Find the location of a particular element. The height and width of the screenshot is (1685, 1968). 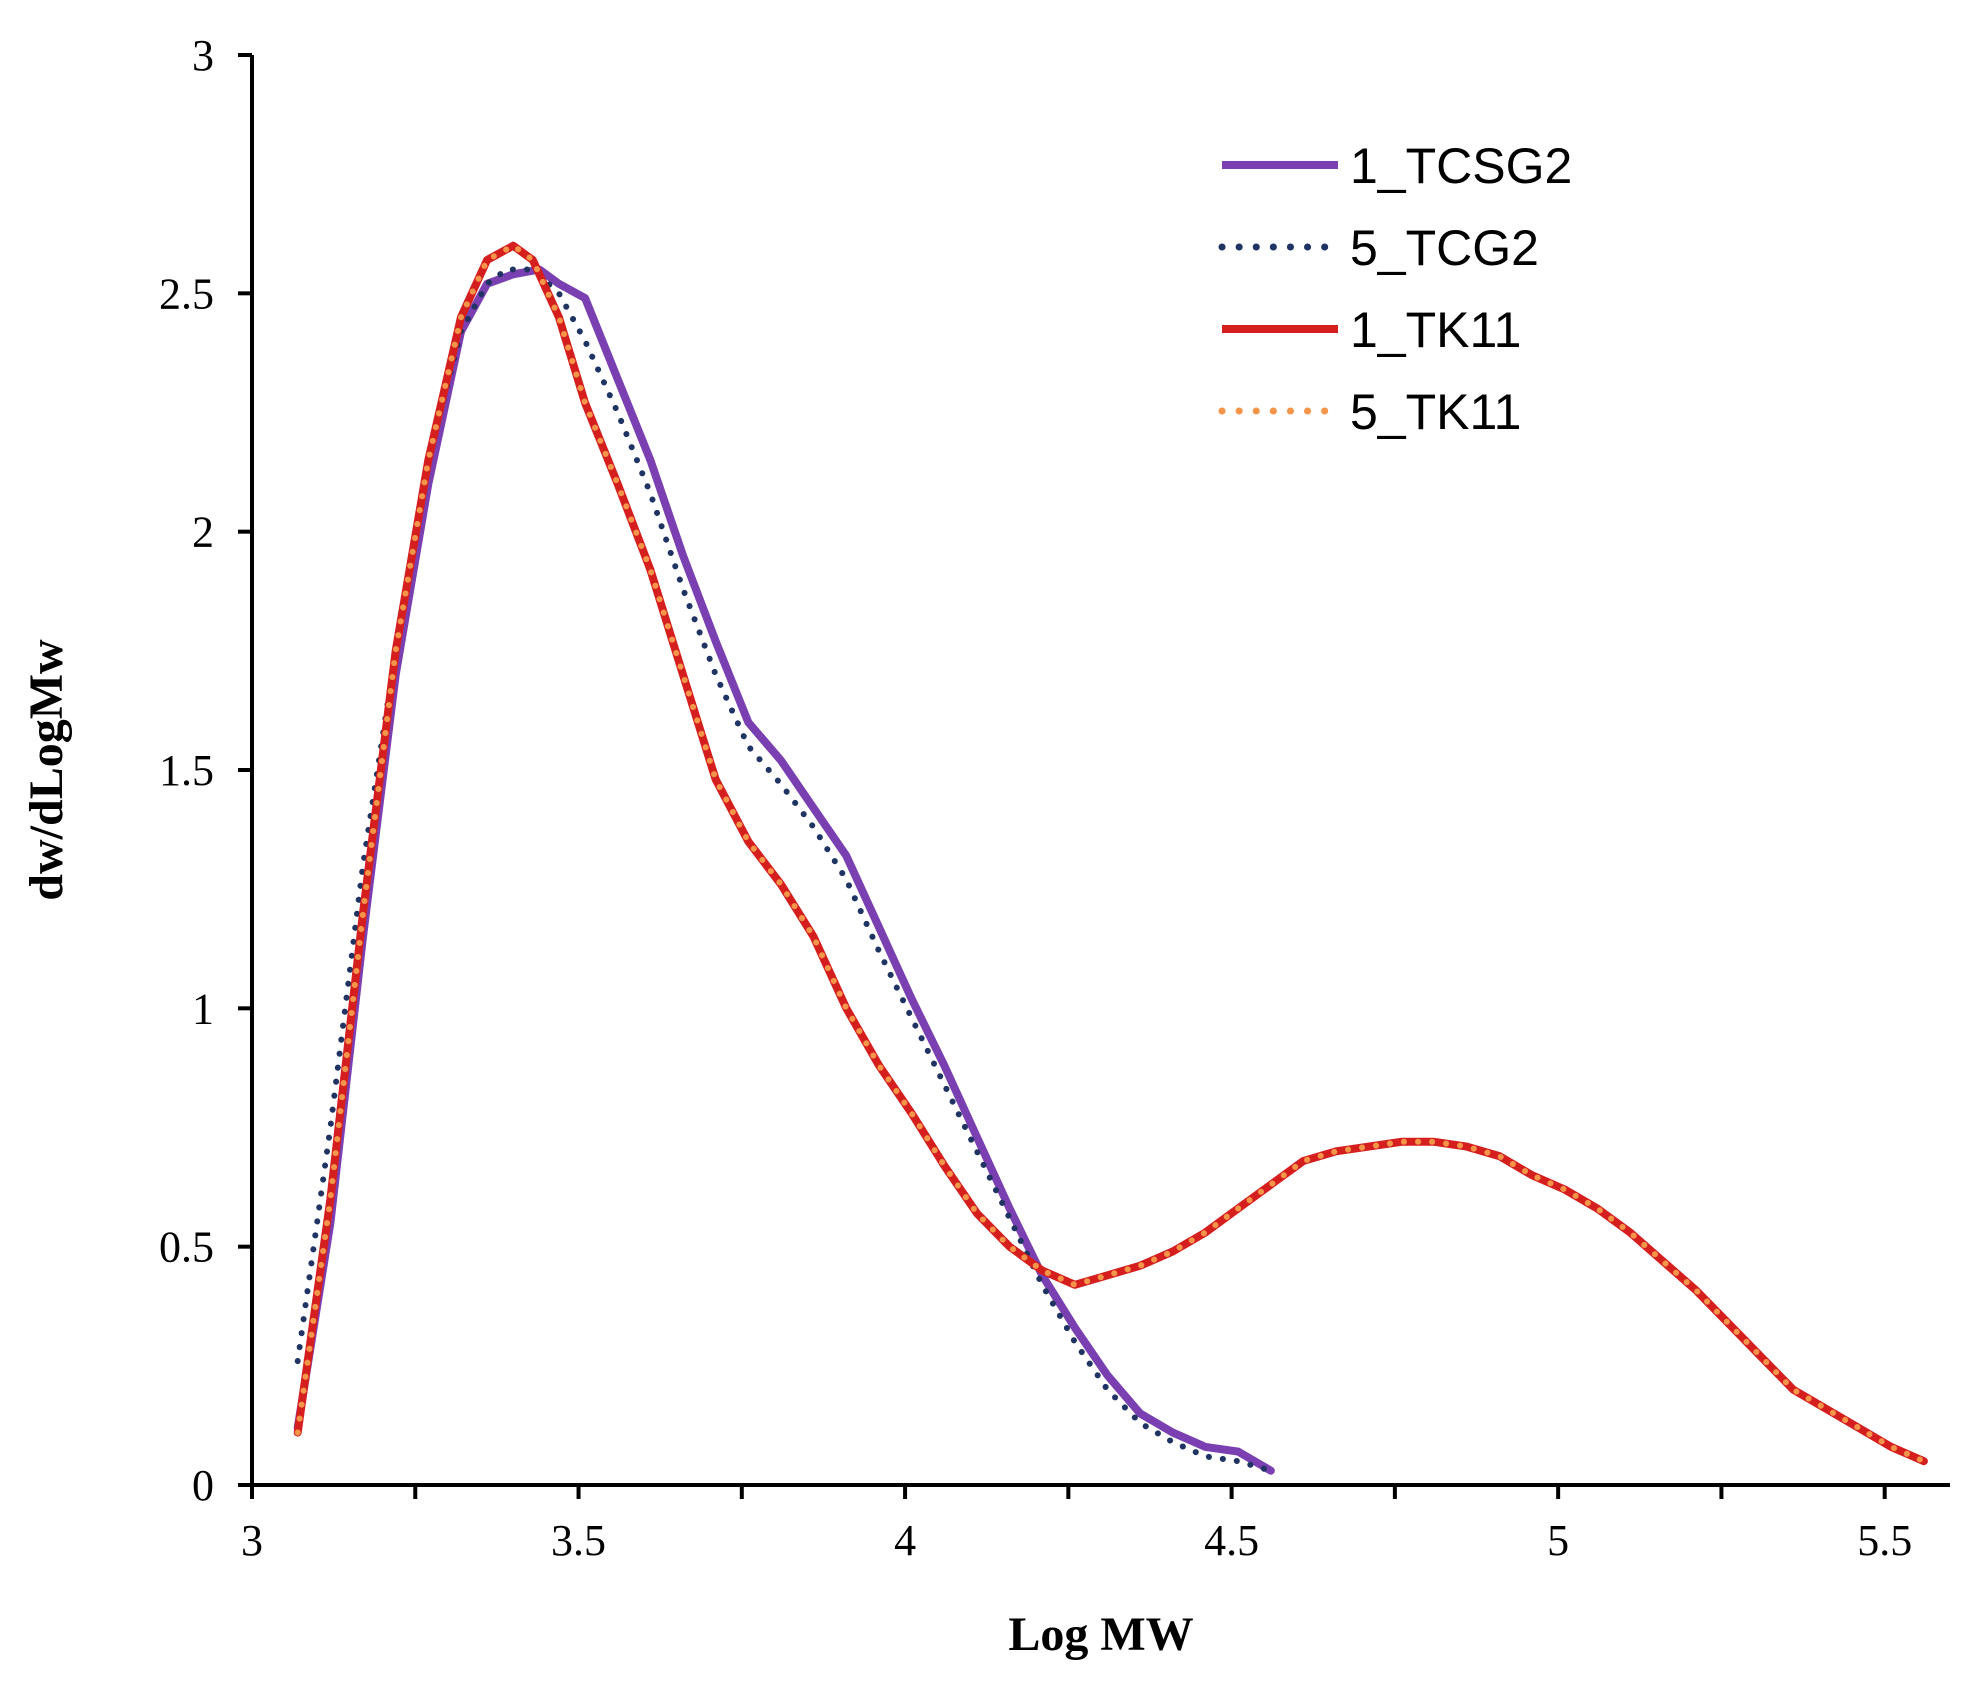

legend-label-5_TK11: 5_TK11 is located at coordinates (1435, 412).